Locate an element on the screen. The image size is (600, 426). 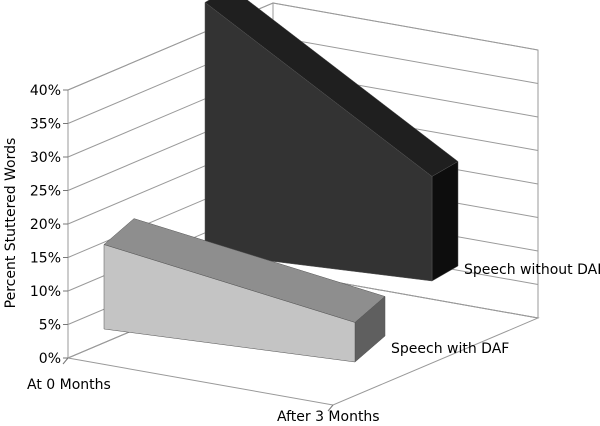
band-with-daf-front is located at coordinates (229, 303).